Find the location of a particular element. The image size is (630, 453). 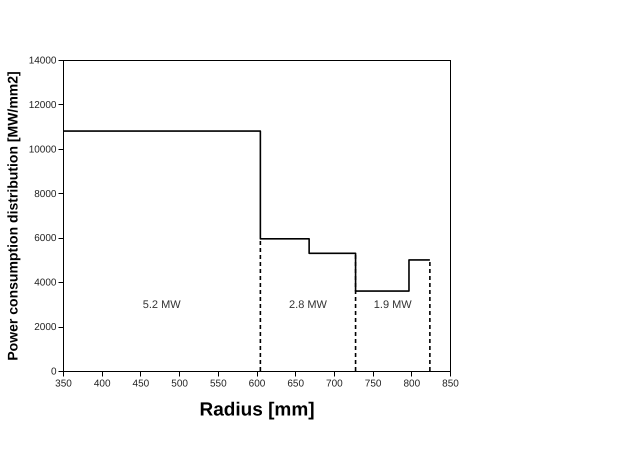

x-tick-label: 550 is located at coordinates (219, 384).